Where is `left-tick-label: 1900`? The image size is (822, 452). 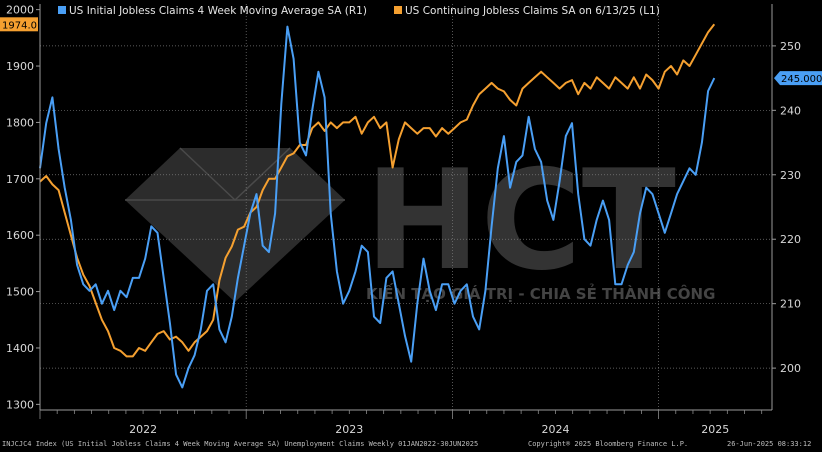
left-tick-label: 1900 is located at coordinates (20, 66).